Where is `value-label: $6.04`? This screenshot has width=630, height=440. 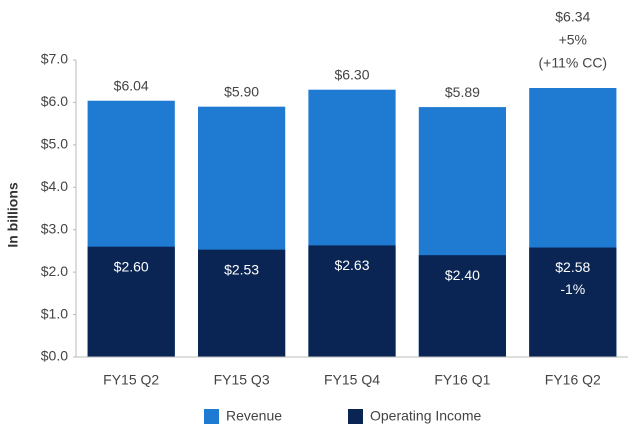
value-label: $6.04 is located at coordinates (131, 85).